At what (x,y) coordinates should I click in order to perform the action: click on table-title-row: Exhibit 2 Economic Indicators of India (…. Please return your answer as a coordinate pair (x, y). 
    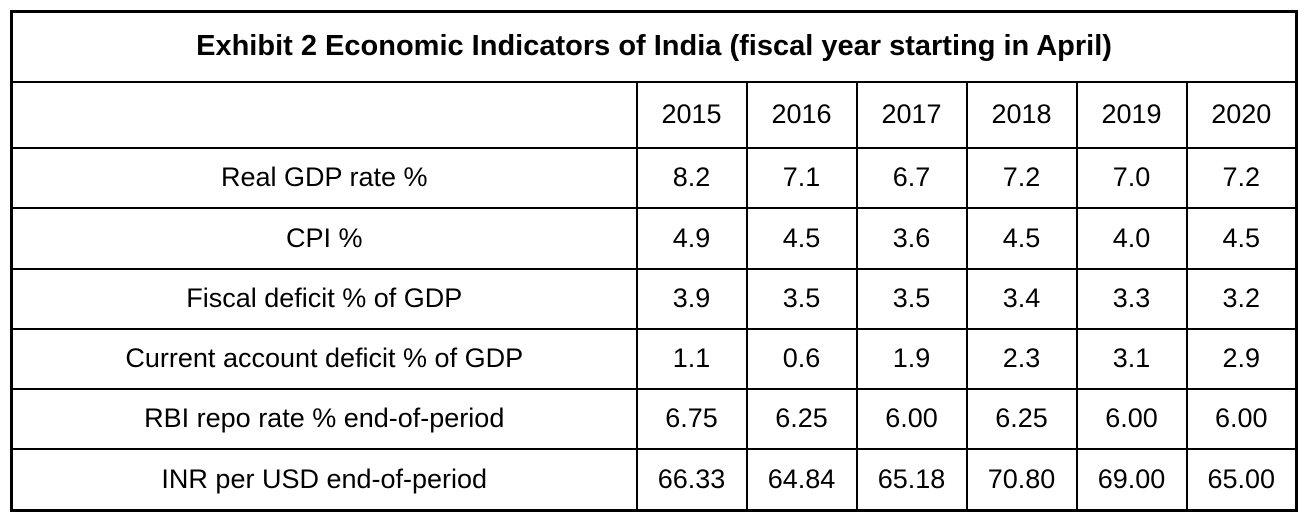
    Looking at the image, I should click on (654, 46).